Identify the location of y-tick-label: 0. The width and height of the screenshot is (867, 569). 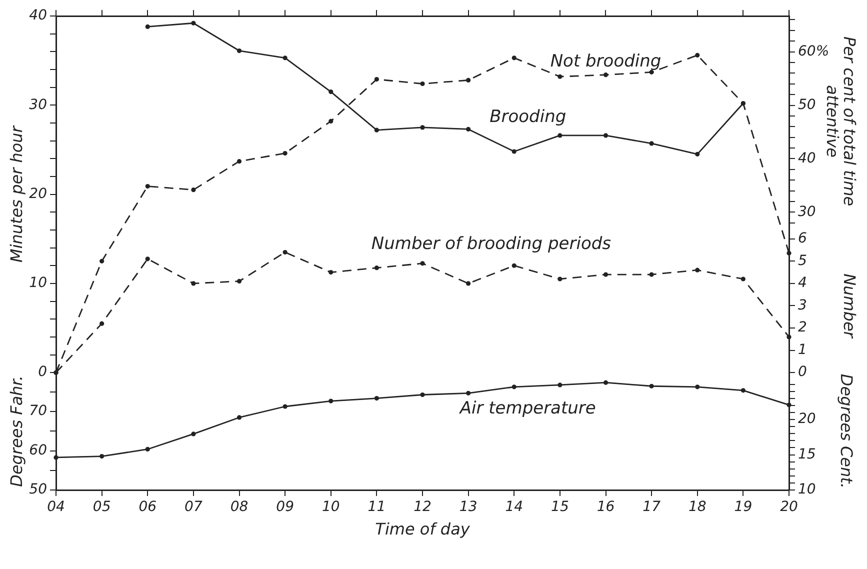
(43, 372).